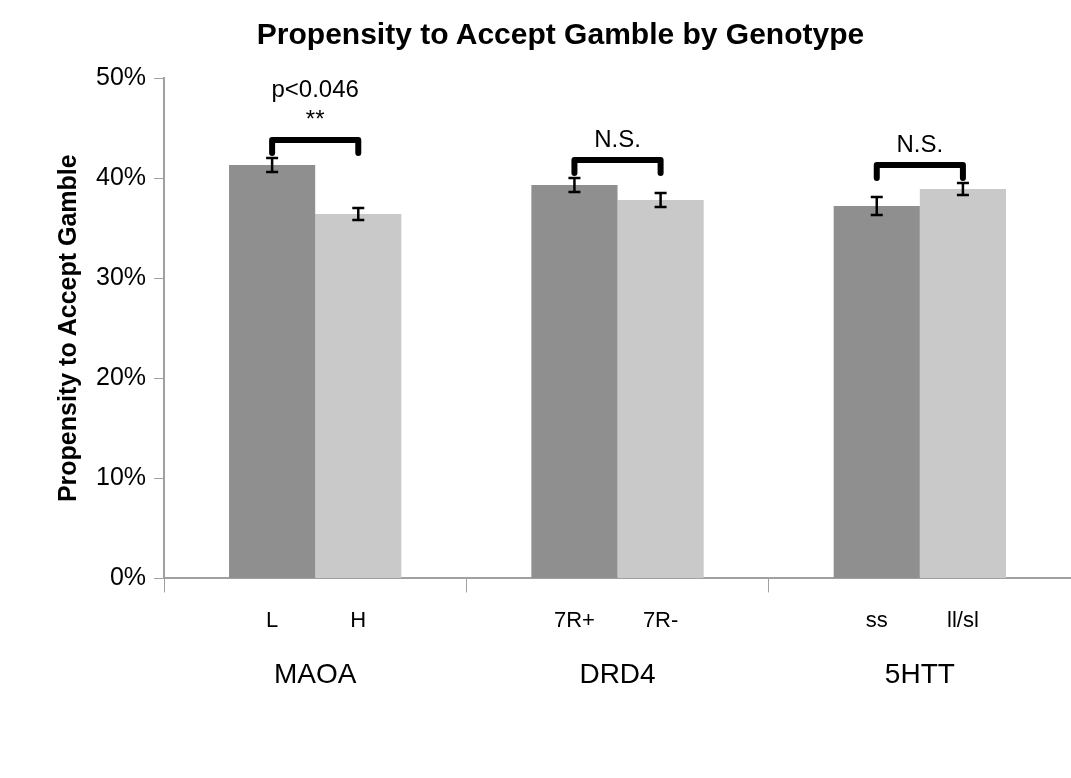  What do you see at coordinates (121, 476) in the screenshot?
I see `y-tick-label: 10%` at bounding box center [121, 476].